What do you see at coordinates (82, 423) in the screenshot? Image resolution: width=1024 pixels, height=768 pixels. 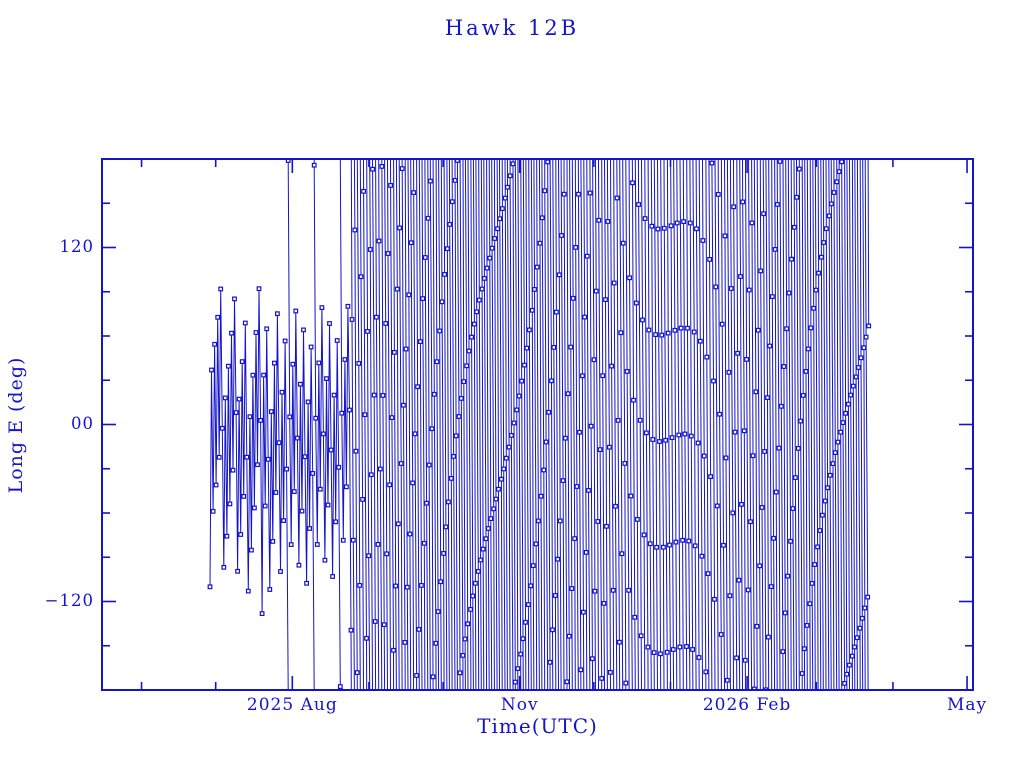 I see `y-tick-label-00: 00` at bounding box center [82, 423].